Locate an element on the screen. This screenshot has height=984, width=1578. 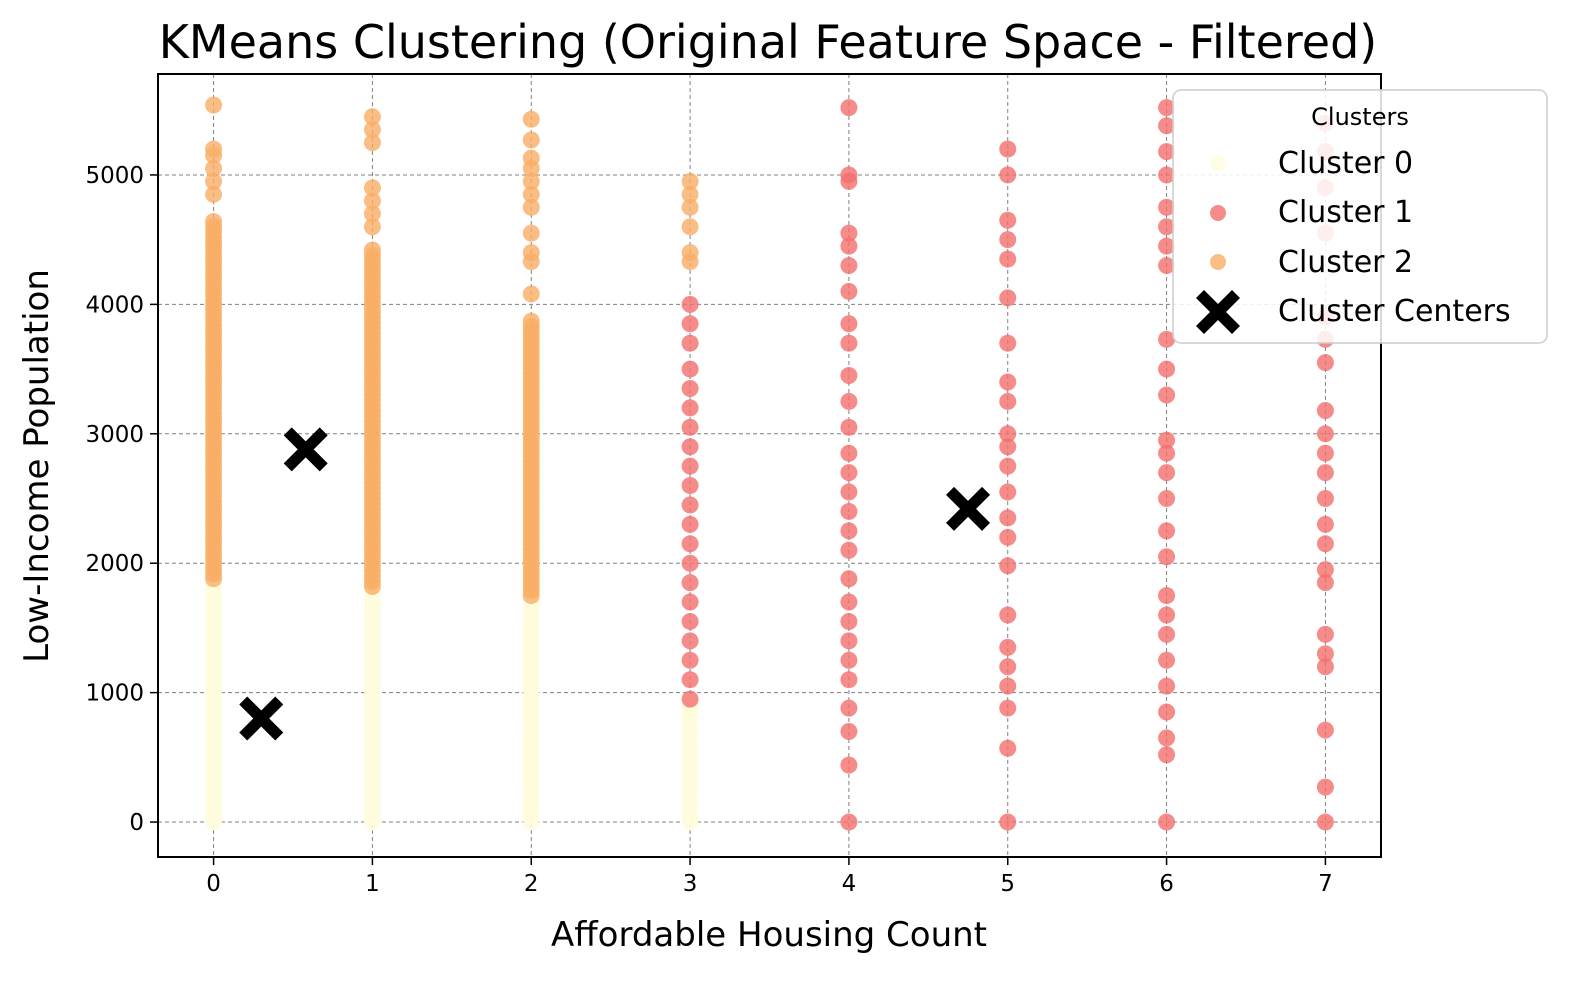
x-tick-label: 2 is located at coordinates (531, 884).